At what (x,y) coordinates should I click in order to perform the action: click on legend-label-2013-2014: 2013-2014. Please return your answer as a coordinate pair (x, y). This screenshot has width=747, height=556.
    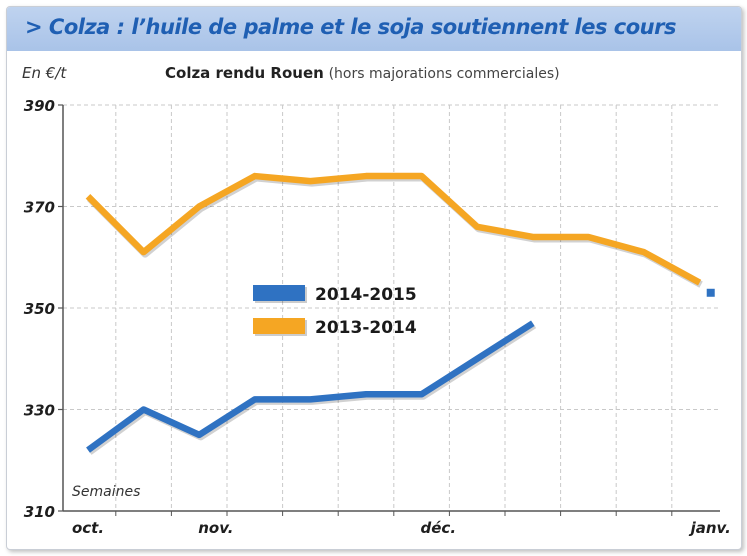
    Looking at the image, I should click on (366, 328).